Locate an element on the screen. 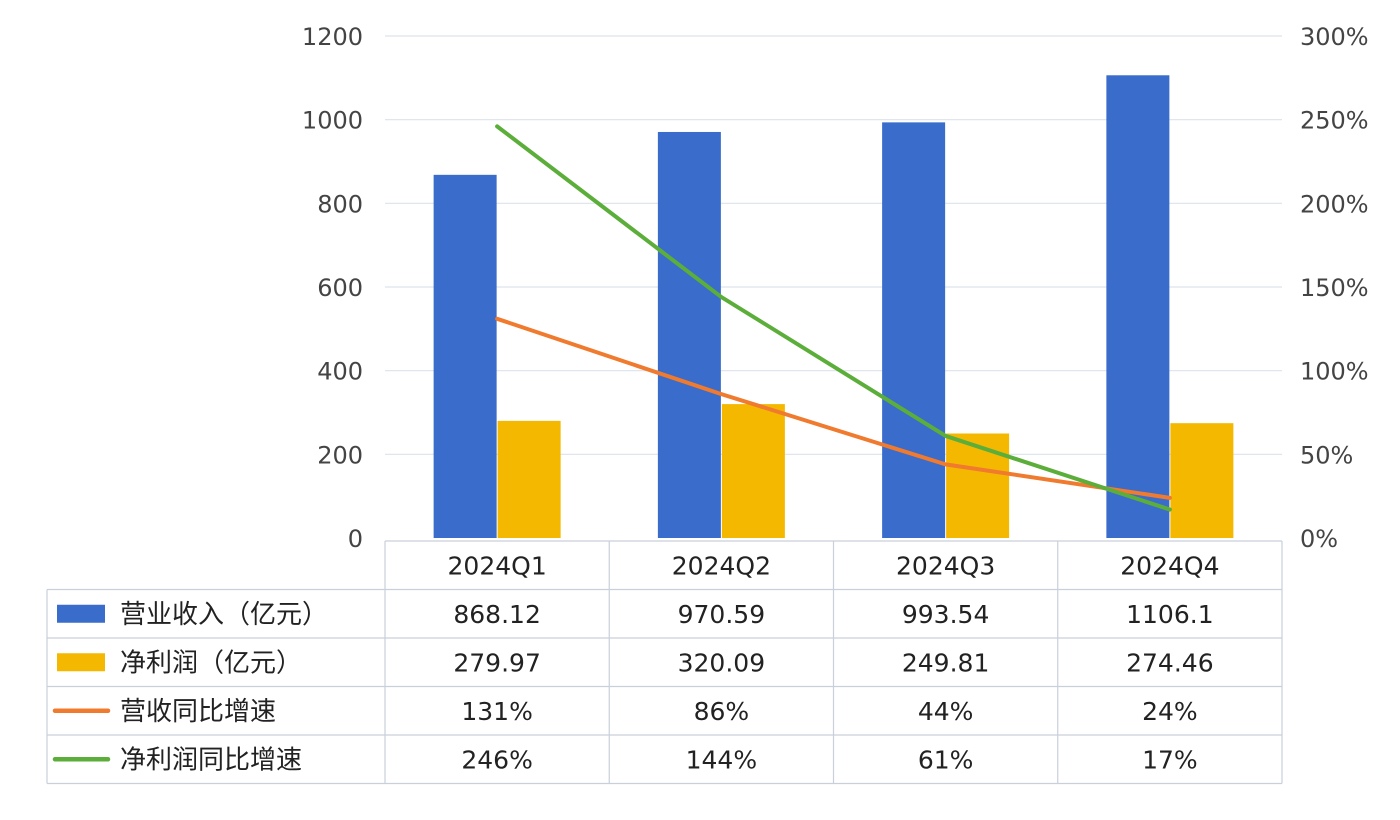 This screenshot has height=820, width=1400. y-right-tick-label: 250% is located at coordinates (1334, 121).